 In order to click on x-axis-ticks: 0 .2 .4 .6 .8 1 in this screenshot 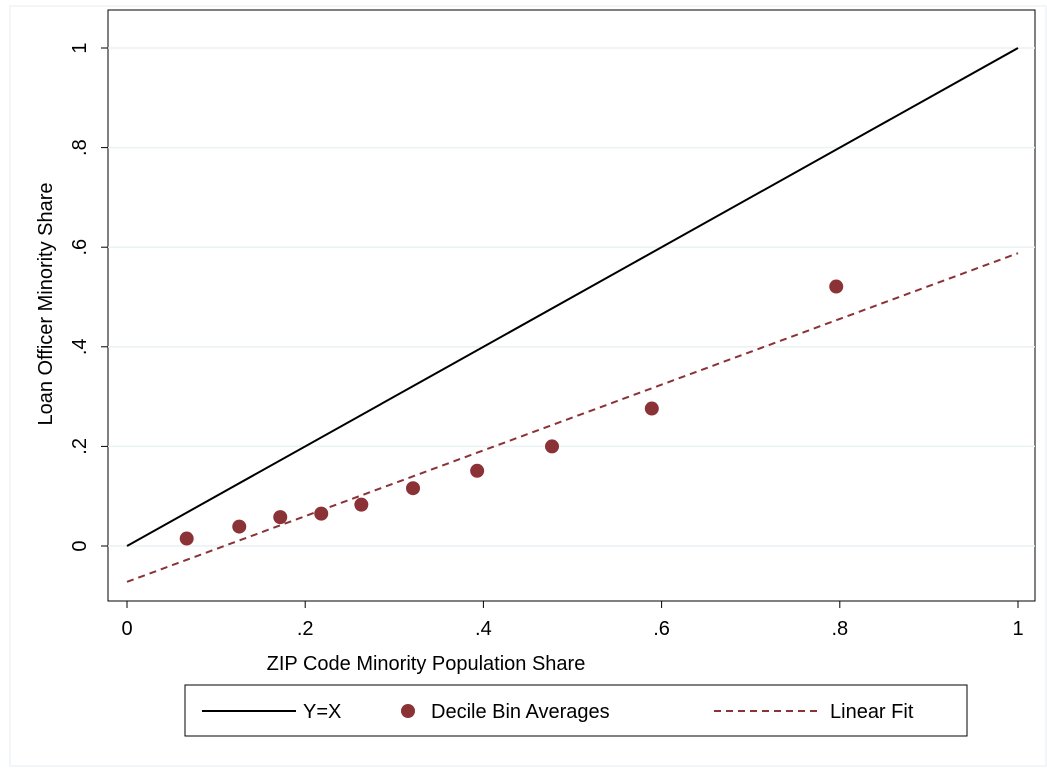, I will do `click(572, 620)`.